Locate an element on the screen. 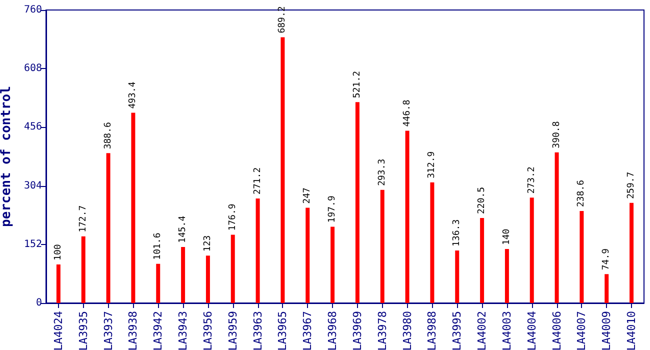 This screenshot has height=350, width=650. x-tick-label: LA3938 is located at coordinates (133, 330).